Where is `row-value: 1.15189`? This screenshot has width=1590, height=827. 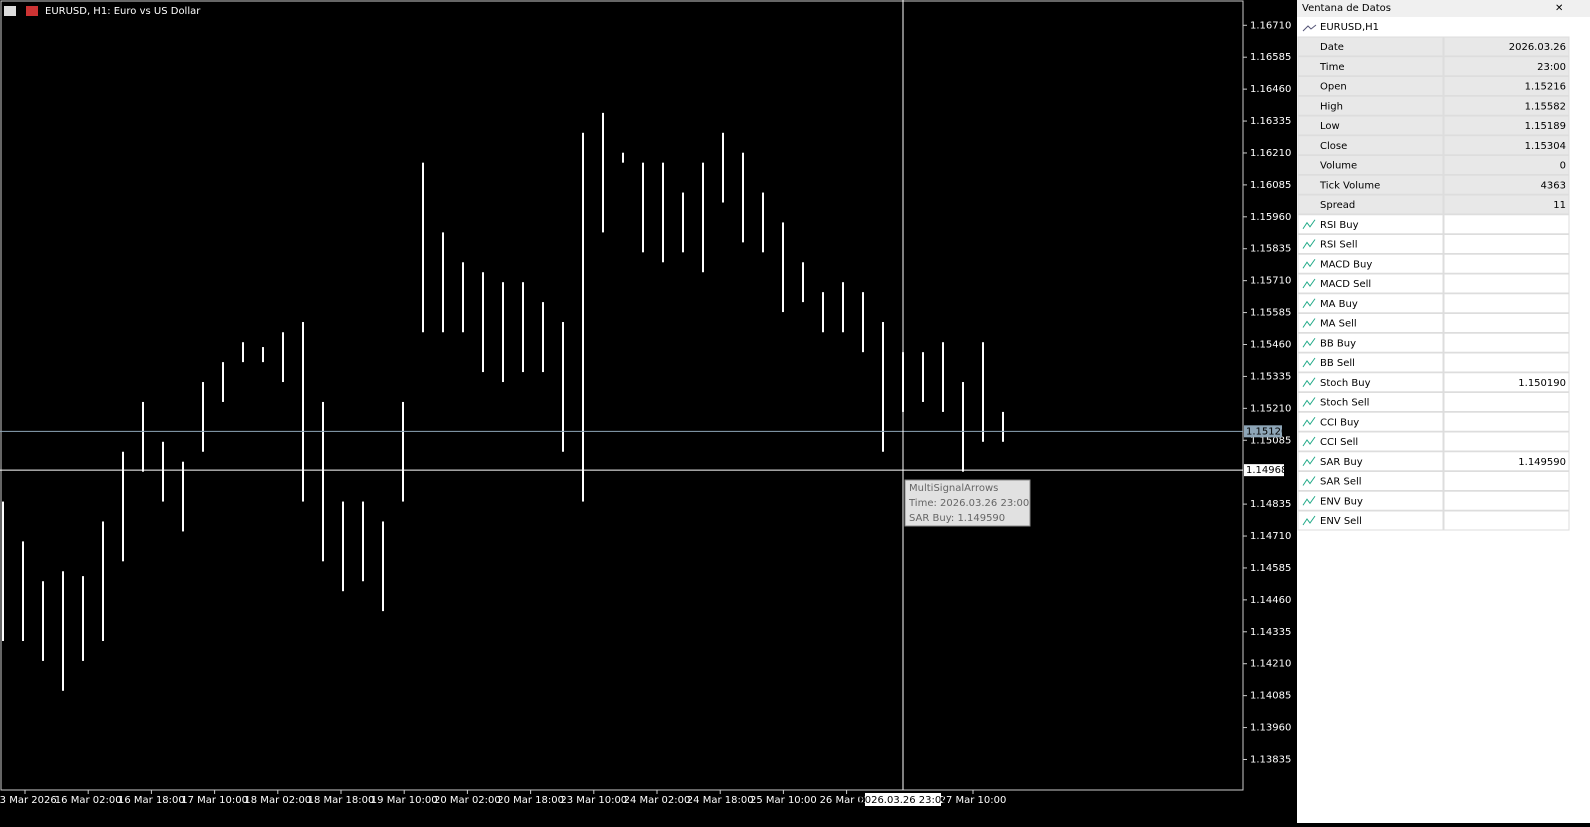 row-value: 1.15189 is located at coordinates (1545, 126).